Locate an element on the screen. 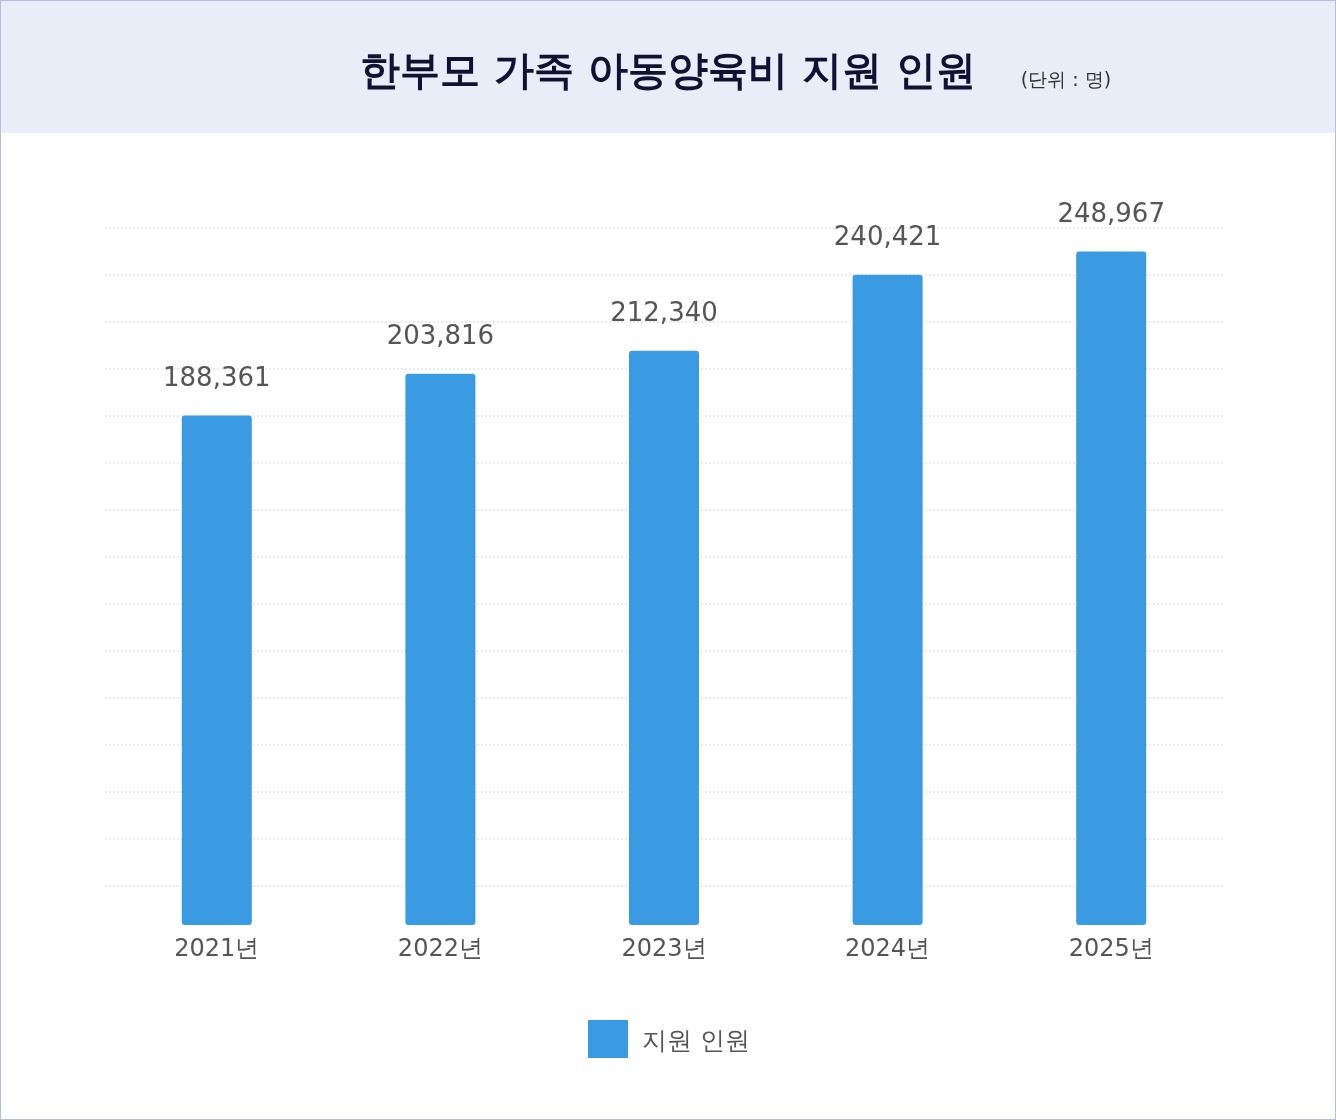 This screenshot has width=1336, height=1120. x-tick-label: 2023년 is located at coordinates (664, 948).